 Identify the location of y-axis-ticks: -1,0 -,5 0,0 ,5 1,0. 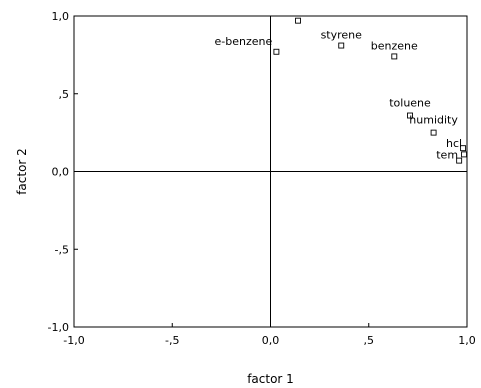
(63, 172).